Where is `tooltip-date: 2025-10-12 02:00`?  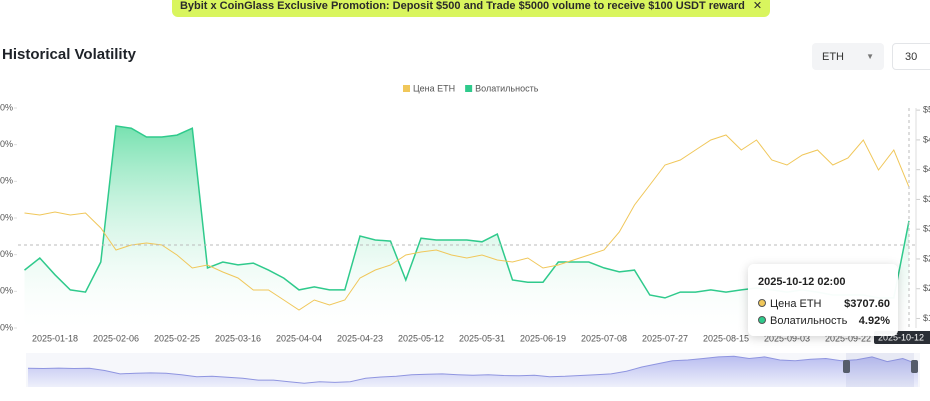 tooltip-date: 2025-10-12 02:00 is located at coordinates (802, 282).